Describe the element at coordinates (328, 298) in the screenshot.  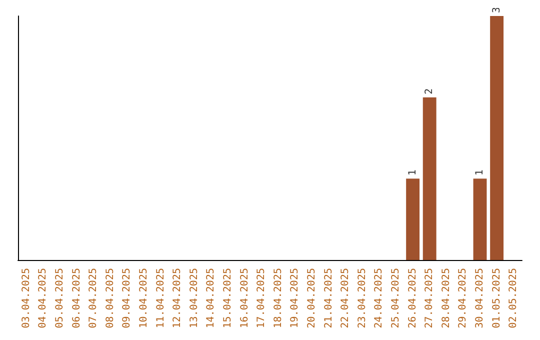
I see `x-tick-label: 21.04.2025` at that location.